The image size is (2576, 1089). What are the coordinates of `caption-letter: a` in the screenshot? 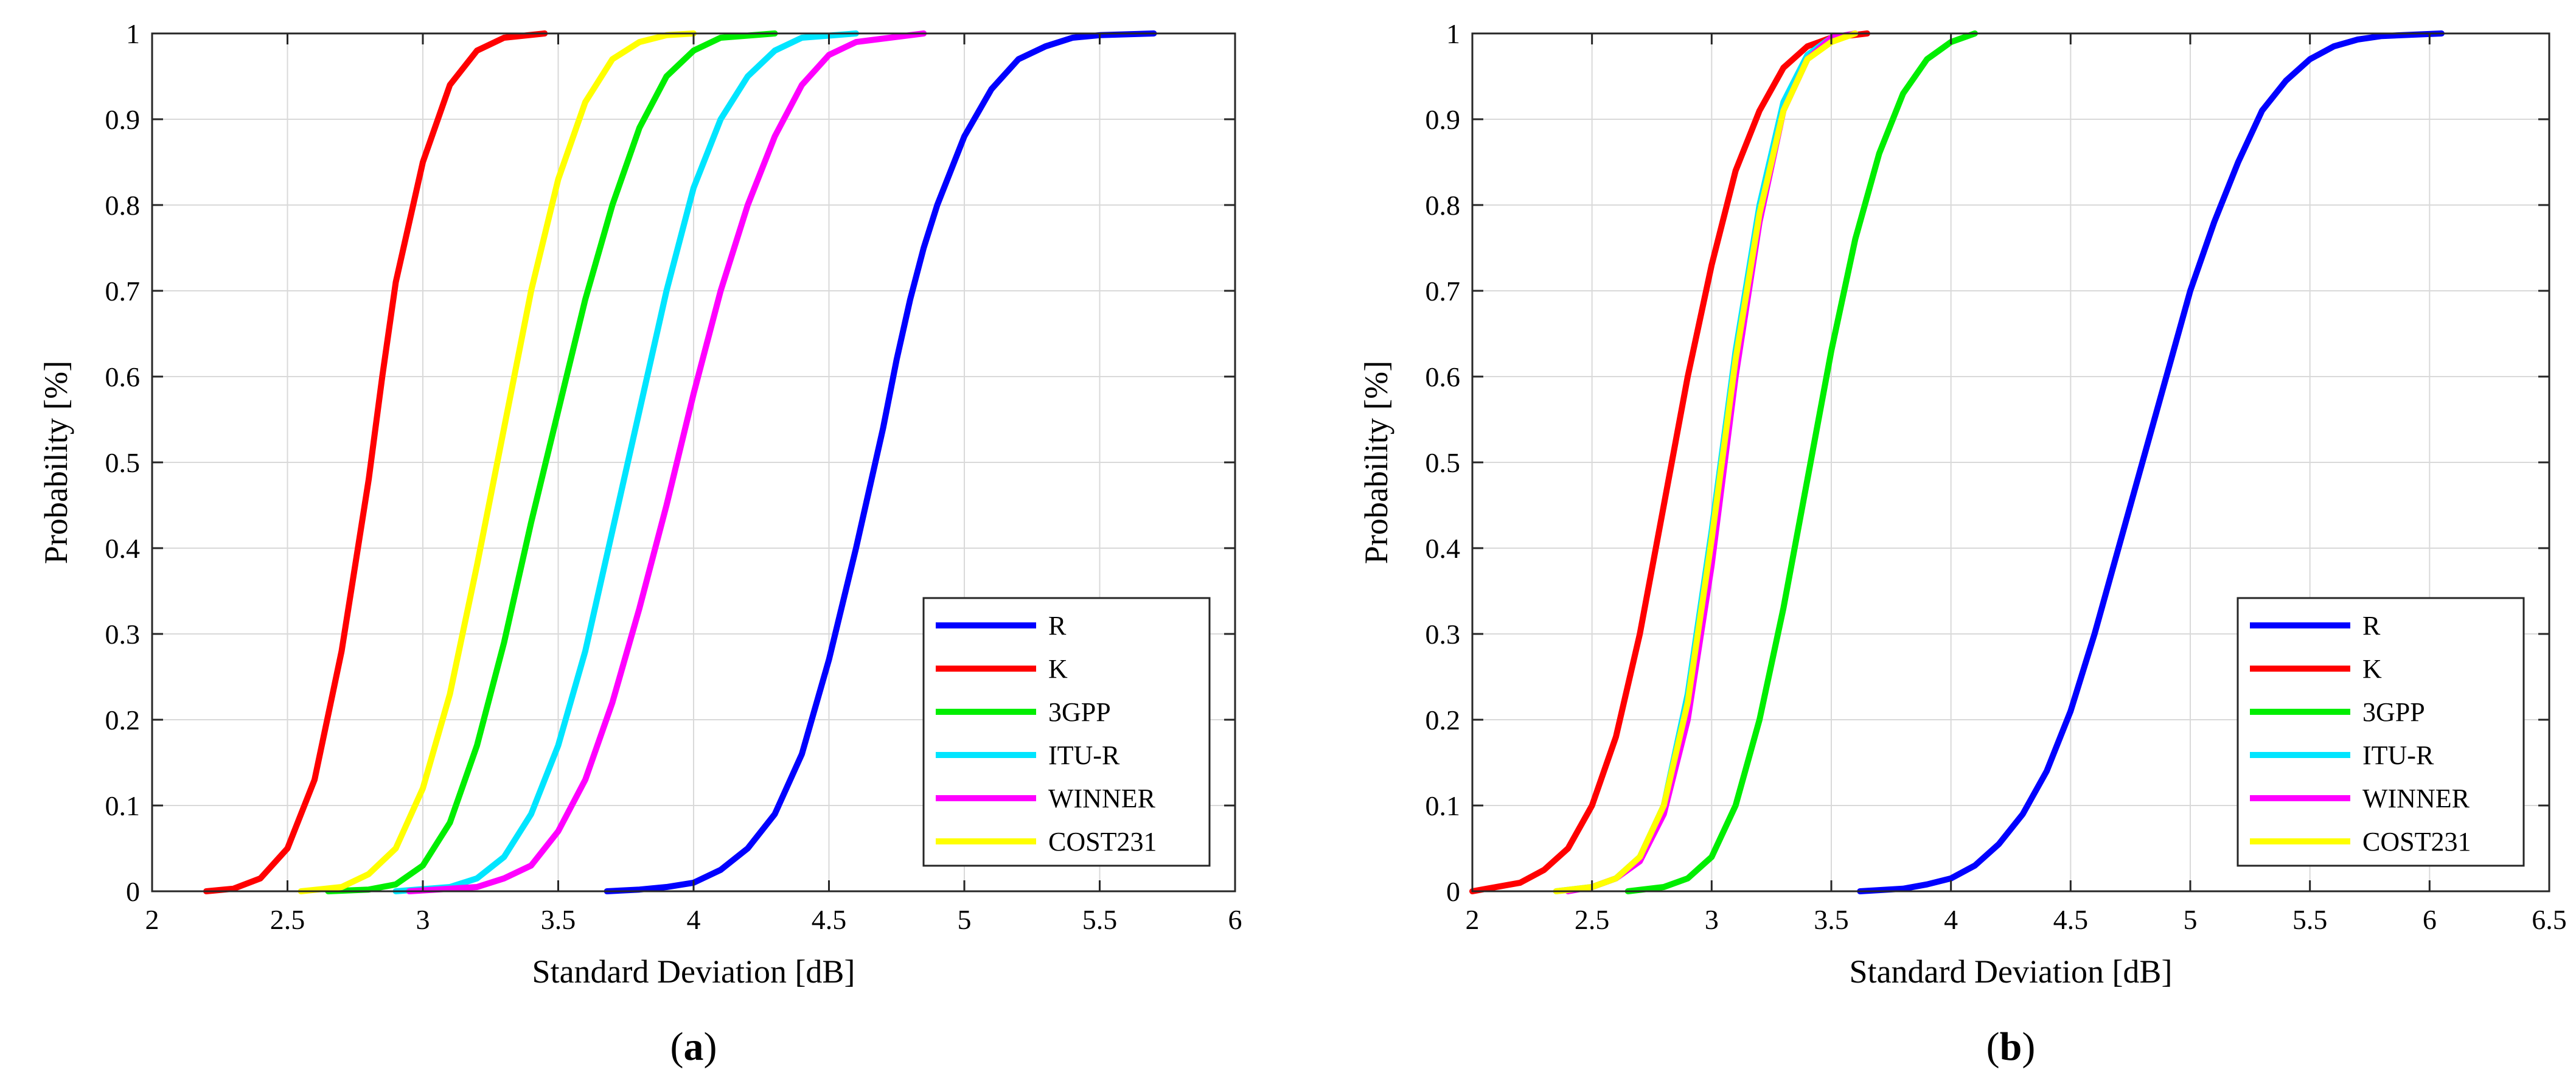 It's located at (694, 1047).